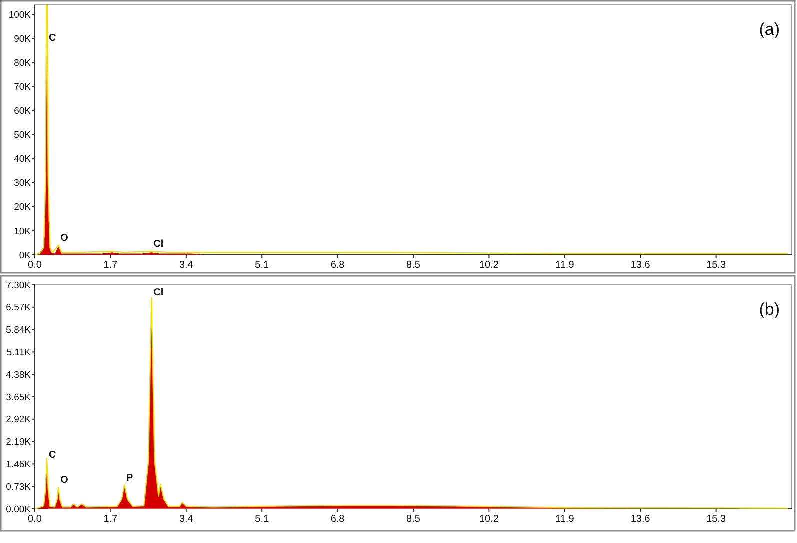  Describe the element at coordinates (769, 309) in the screenshot. I see `annotation: (b)` at that location.